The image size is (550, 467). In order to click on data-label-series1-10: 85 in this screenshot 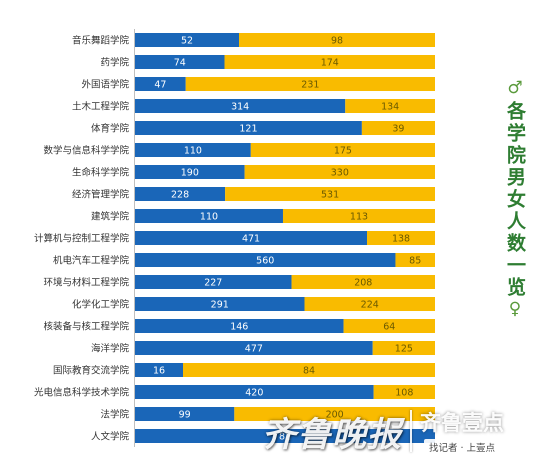, I will do `click(415, 261)`.